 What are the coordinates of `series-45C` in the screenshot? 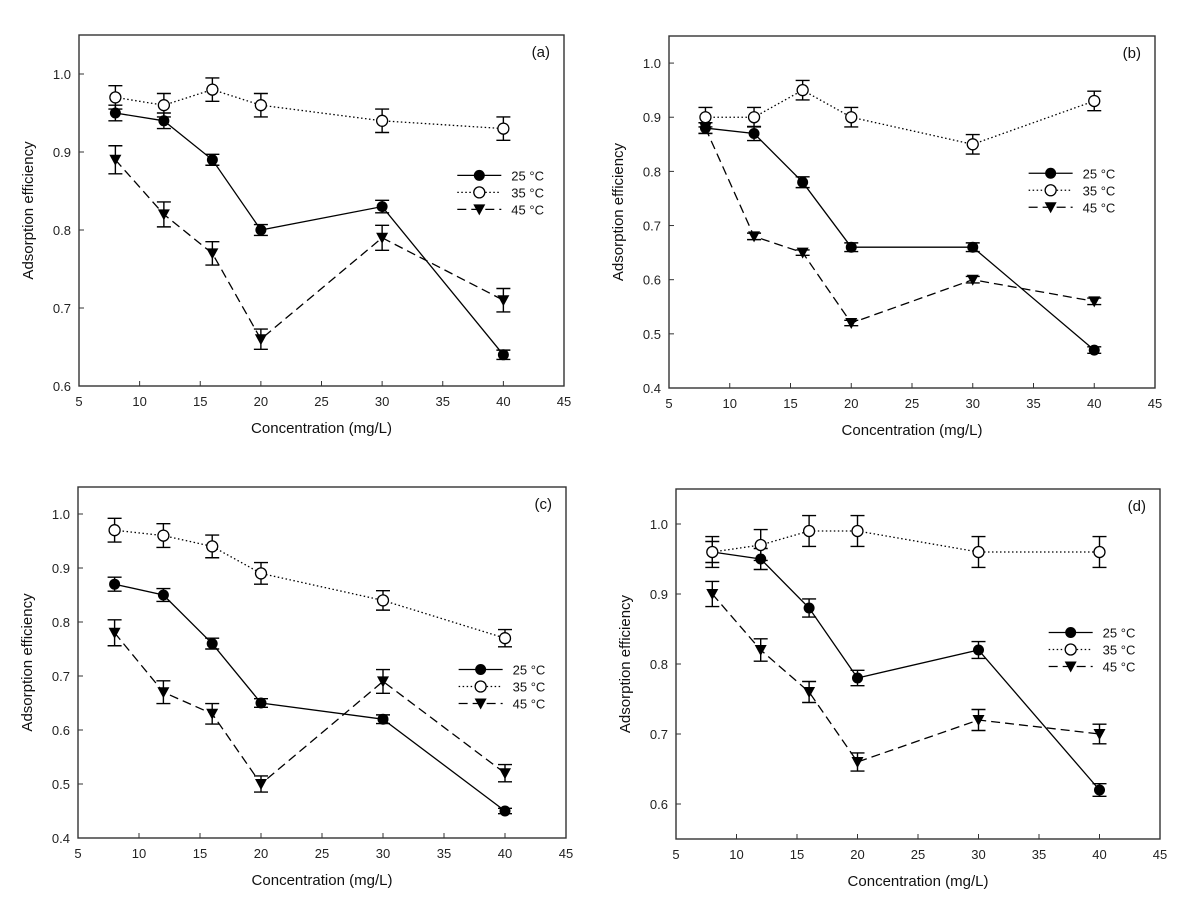 It's located at (906, 676).